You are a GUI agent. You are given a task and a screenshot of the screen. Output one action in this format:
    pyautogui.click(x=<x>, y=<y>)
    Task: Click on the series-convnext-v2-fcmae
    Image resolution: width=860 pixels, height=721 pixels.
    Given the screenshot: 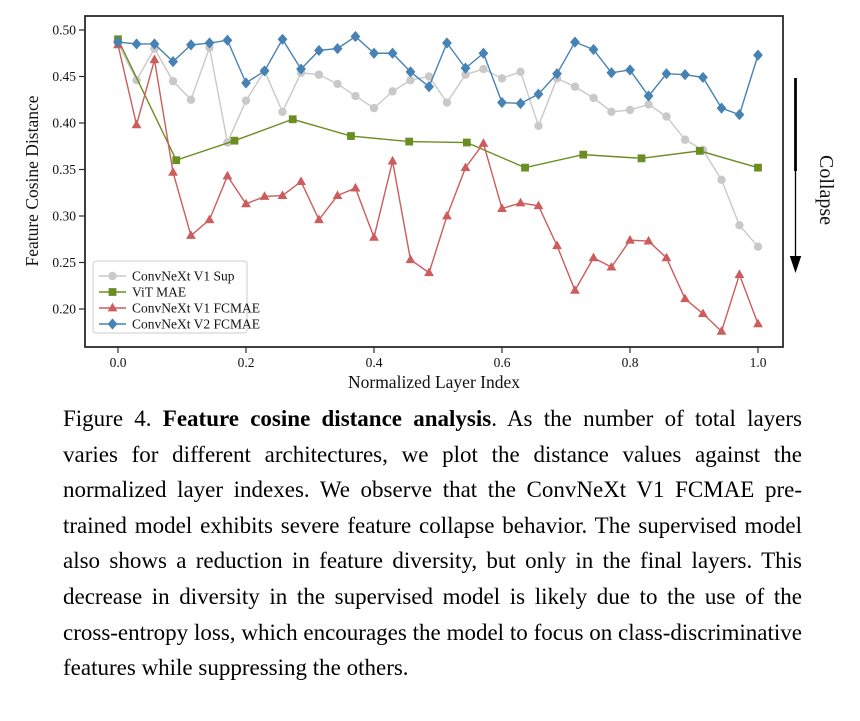 What is the action you would take?
    pyautogui.click(x=438, y=75)
    